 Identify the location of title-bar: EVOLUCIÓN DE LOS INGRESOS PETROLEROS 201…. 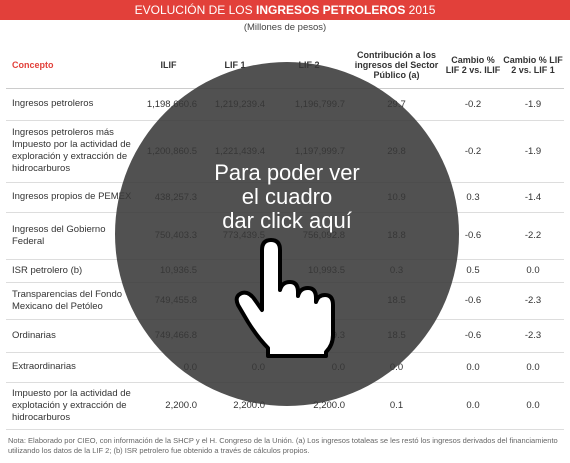
(285, 10).